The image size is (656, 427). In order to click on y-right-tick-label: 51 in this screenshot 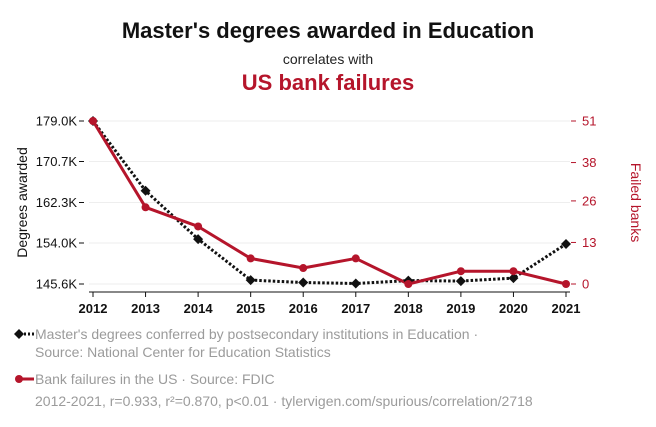, I will do `click(589, 121)`.